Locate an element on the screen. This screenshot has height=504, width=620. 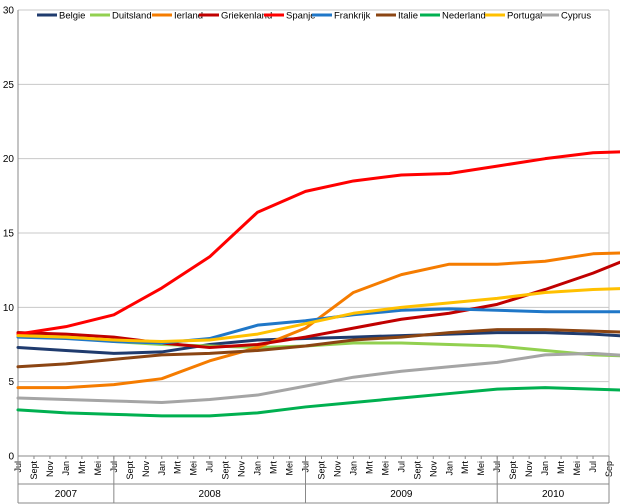
series-line-belgie is located at coordinates (318, 343).